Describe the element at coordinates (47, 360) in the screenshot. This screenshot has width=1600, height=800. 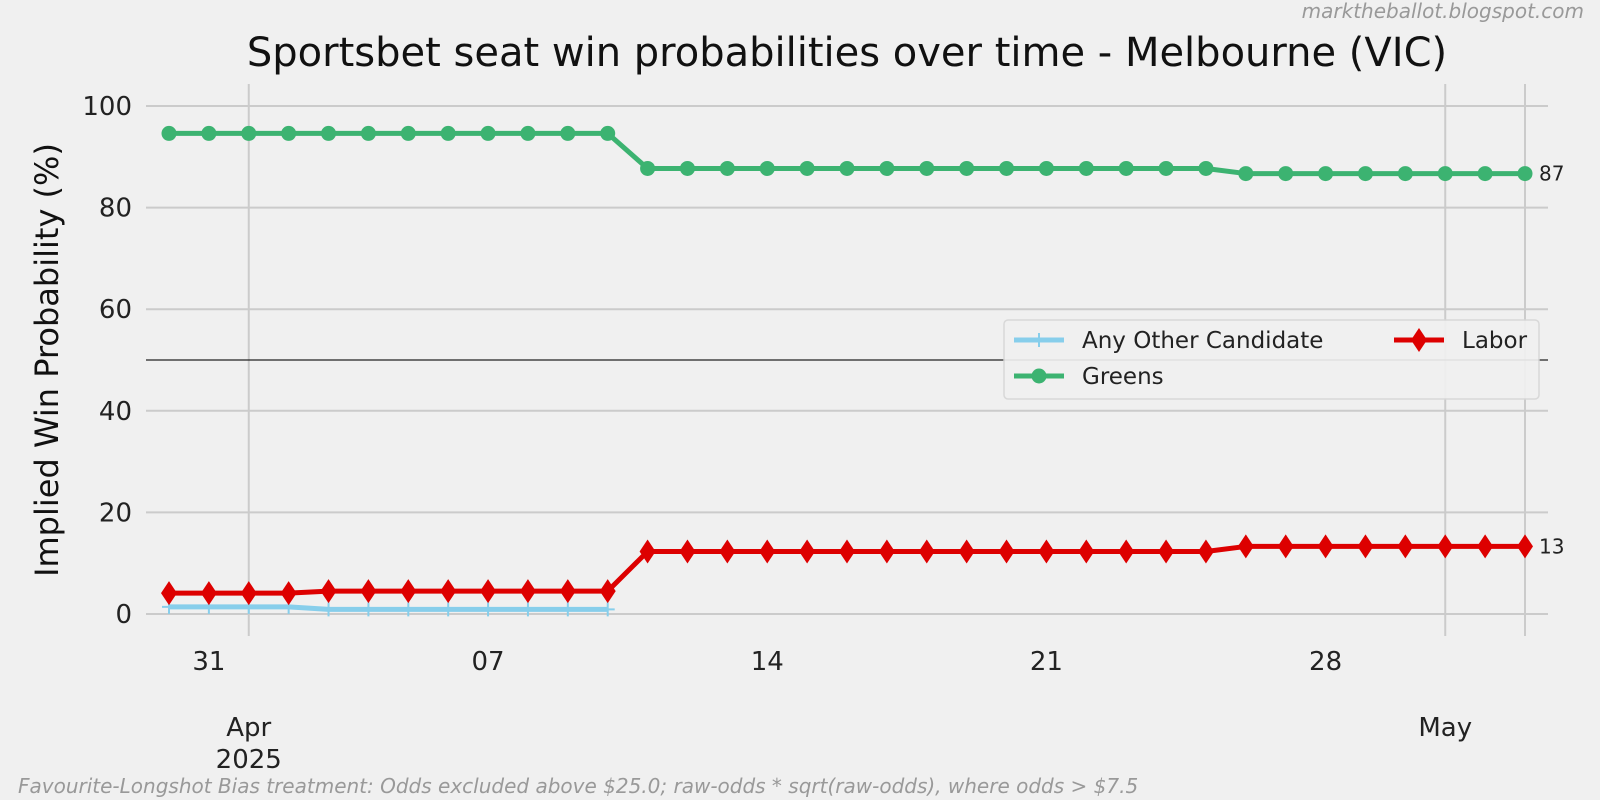
I see `y-axis-label: Implied Win Probability (%)` at that location.